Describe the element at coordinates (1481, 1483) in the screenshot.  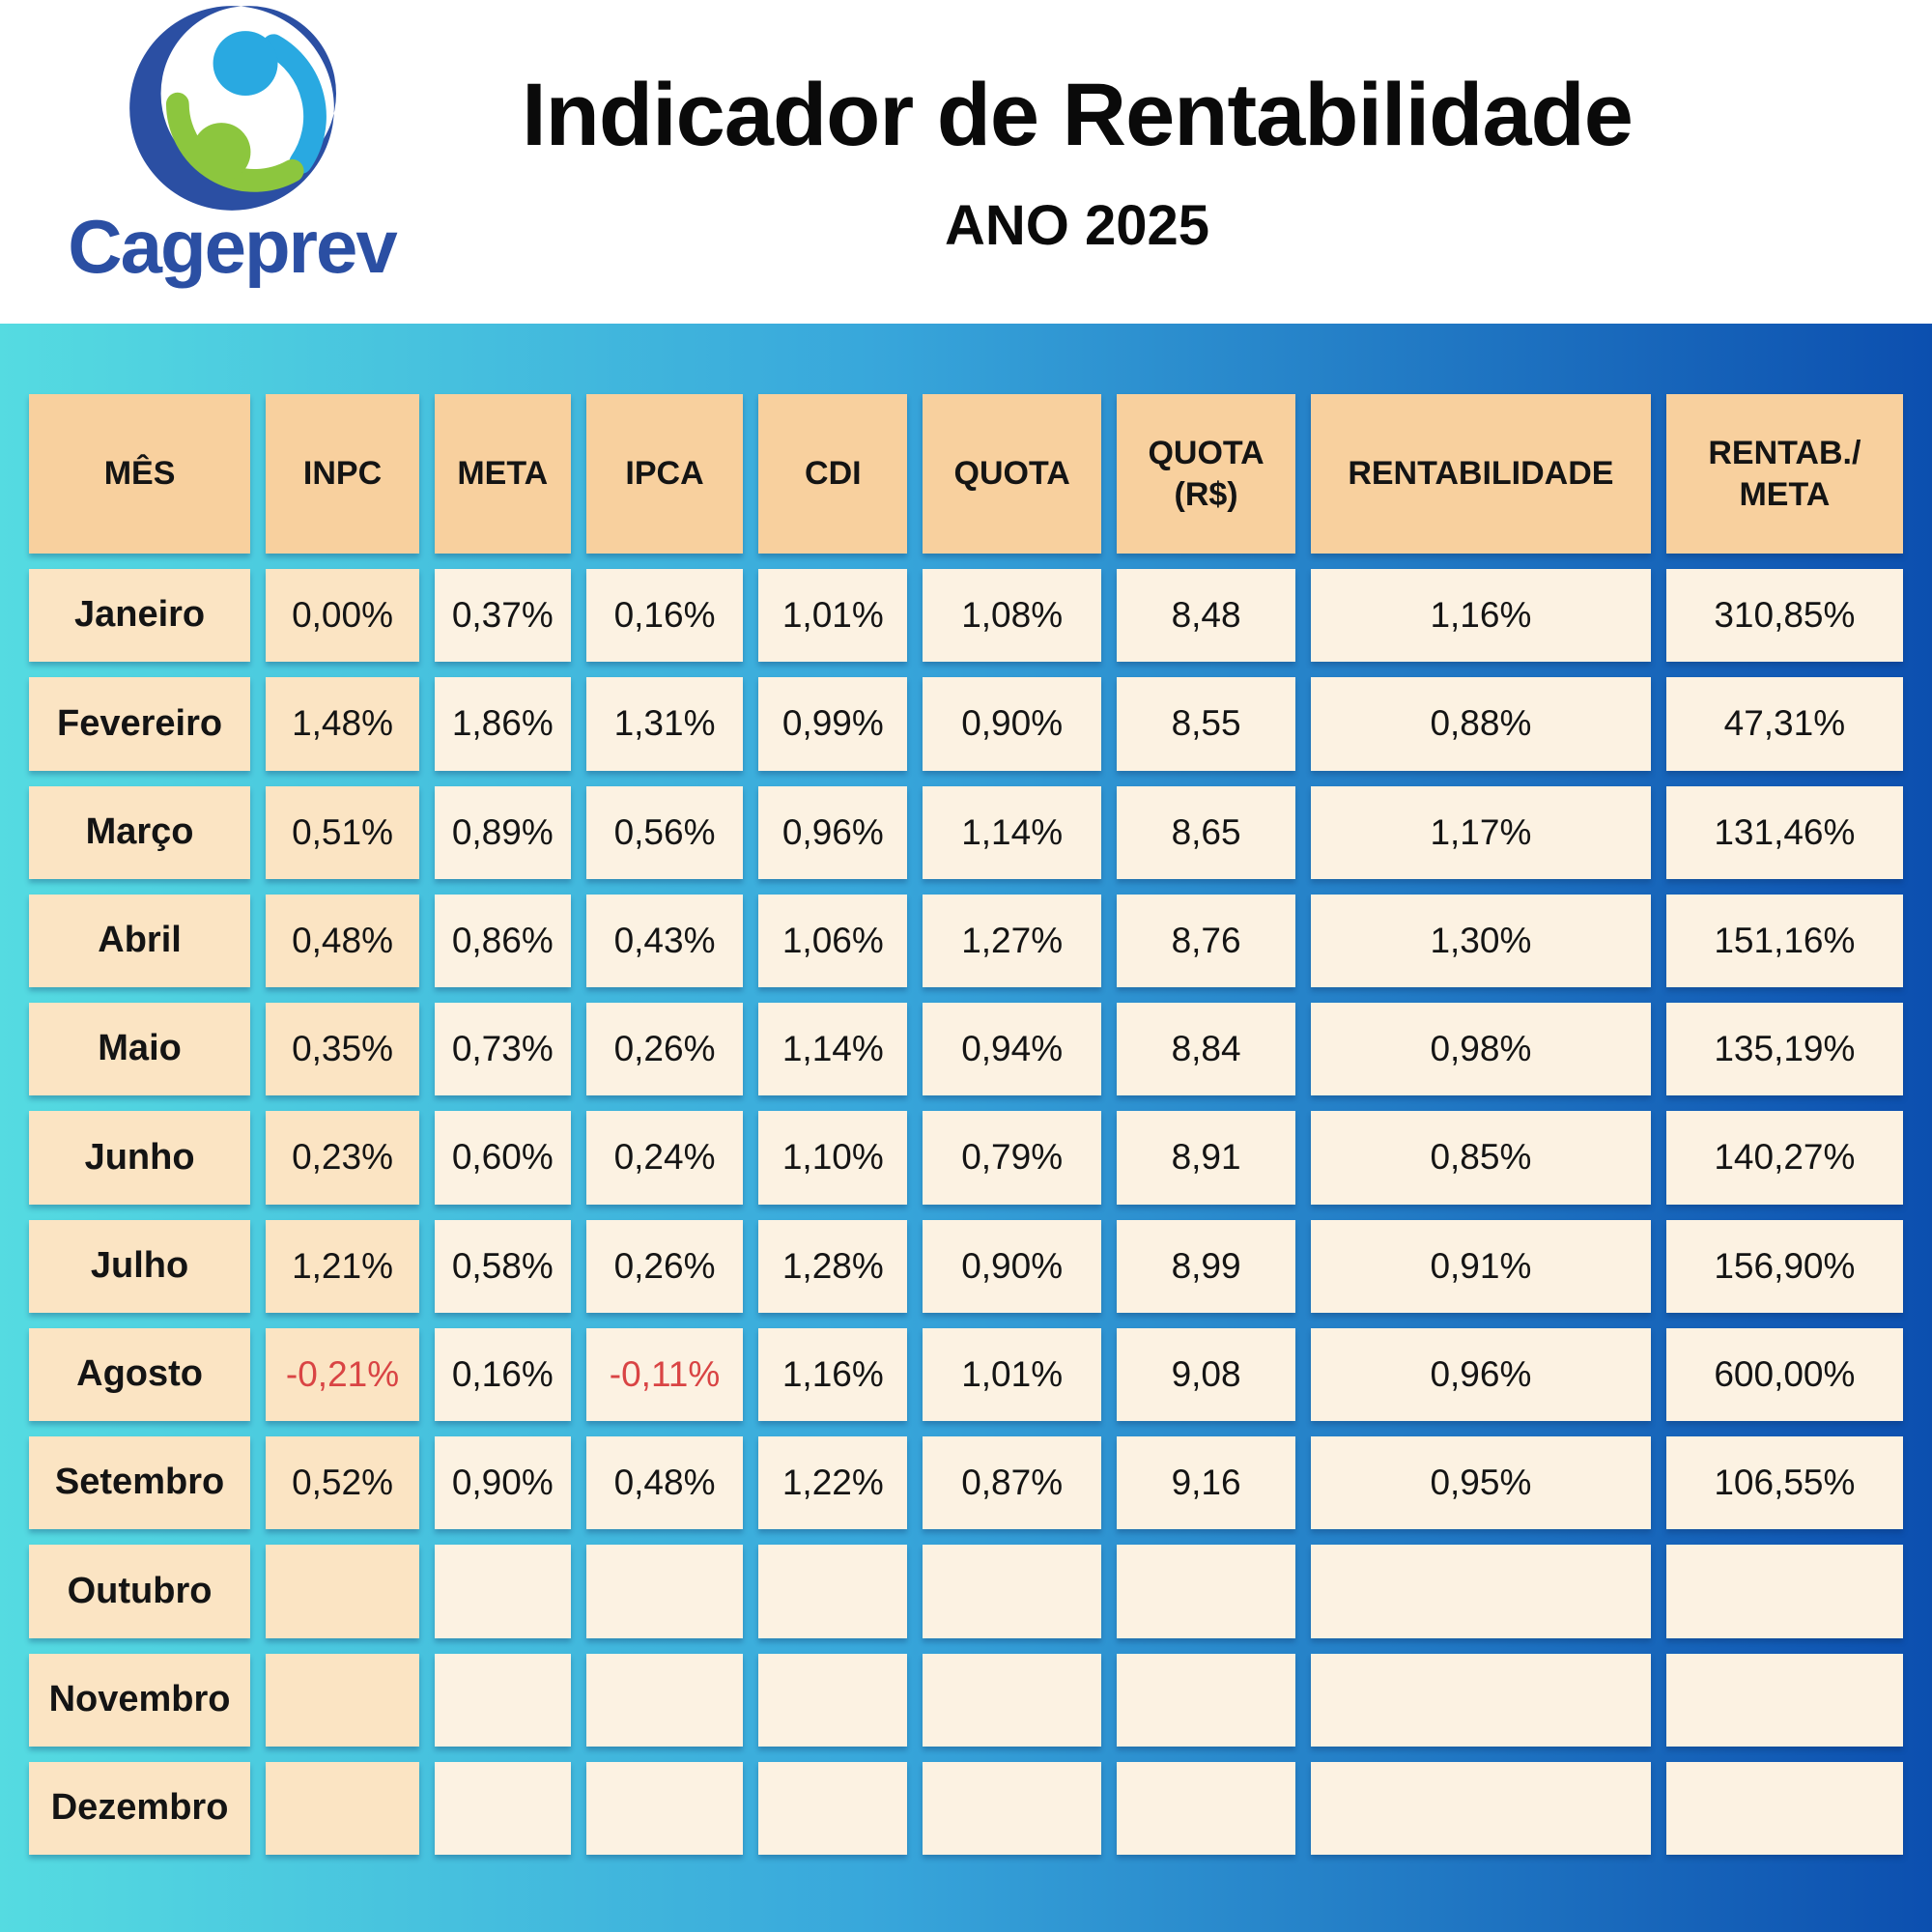
I see `value-cell: 0,95%` at that location.